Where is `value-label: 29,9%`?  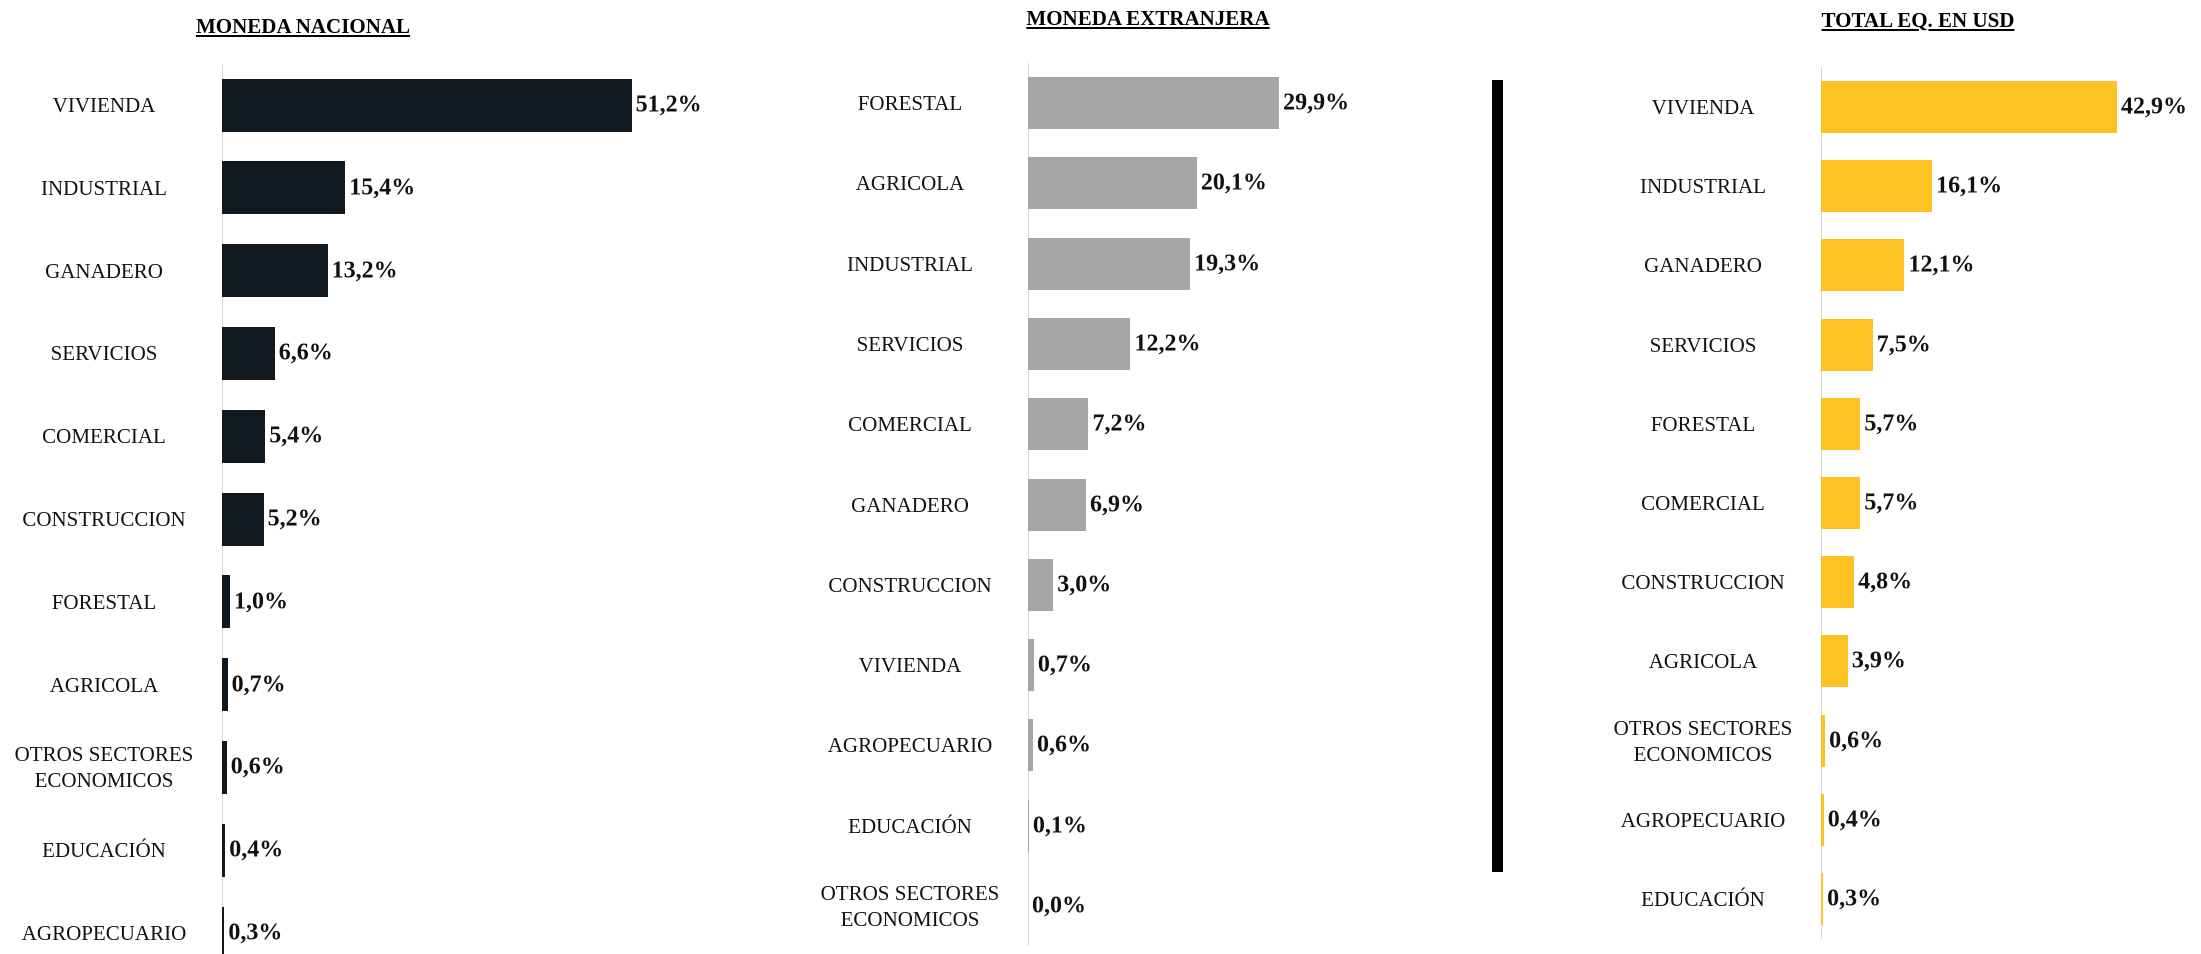
value-label: 29,9% is located at coordinates (1316, 102).